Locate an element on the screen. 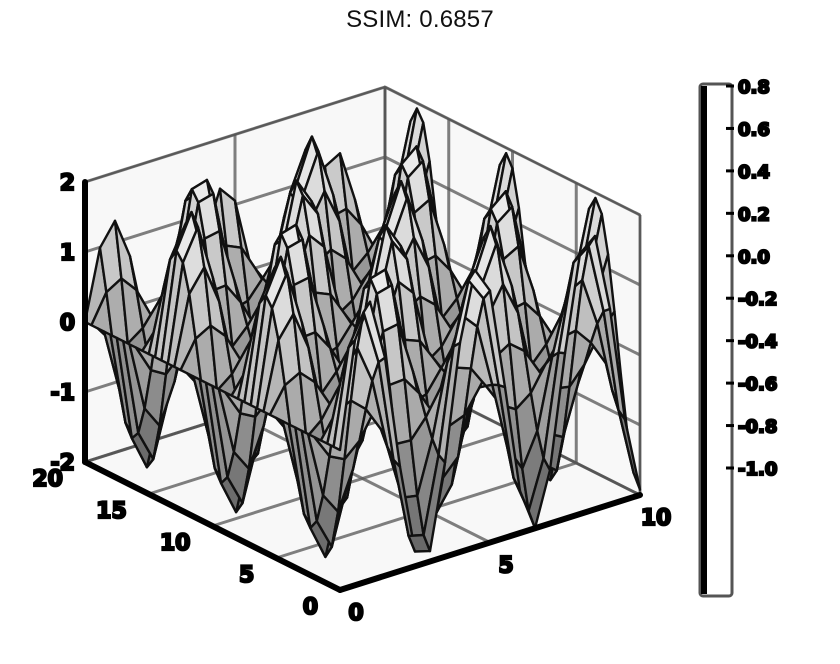 This screenshot has height=664, width=840. surface-facet is located at coordinates (629, 450).